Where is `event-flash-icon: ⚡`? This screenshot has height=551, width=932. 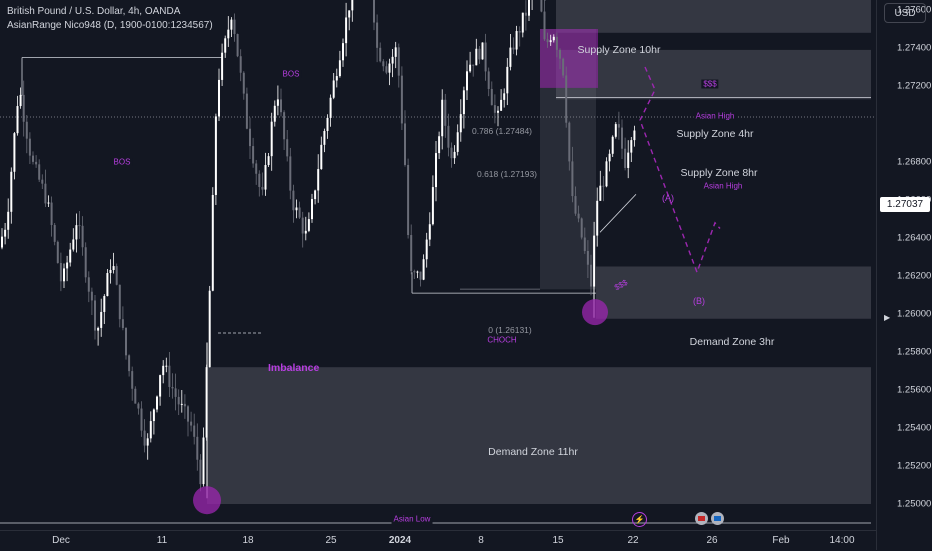 event-flash-icon: ⚡ is located at coordinates (639, 519).